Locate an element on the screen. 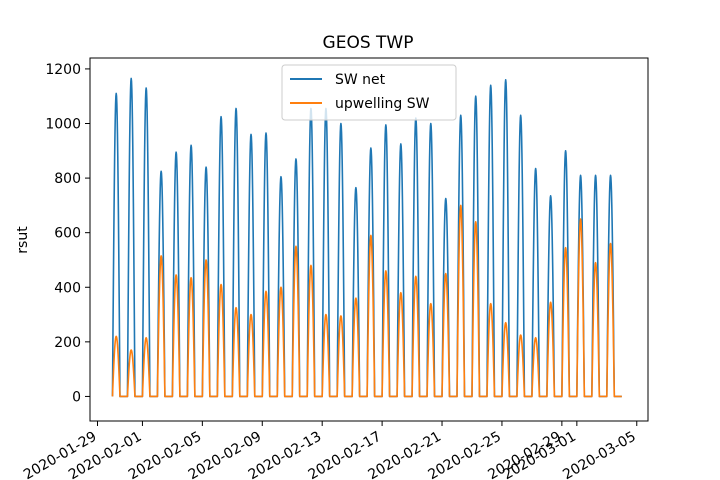 This screenshot has height=480, width=720. y-tick-label: 200 is located at coordinates (67, 343).